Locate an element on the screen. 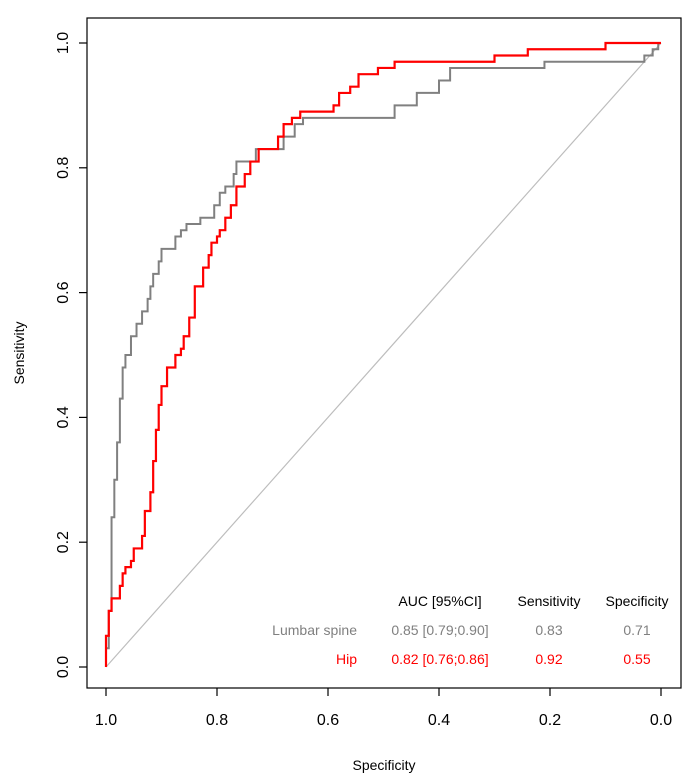 The image size is (683, 779). x-tick-label: 0.6 is located at coordinates (328, 720).